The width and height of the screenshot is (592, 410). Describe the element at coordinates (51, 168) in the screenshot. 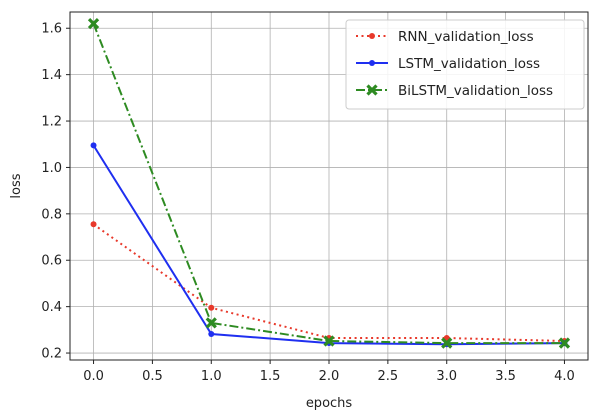

I see `y-tick-label: 1.0` at that location.